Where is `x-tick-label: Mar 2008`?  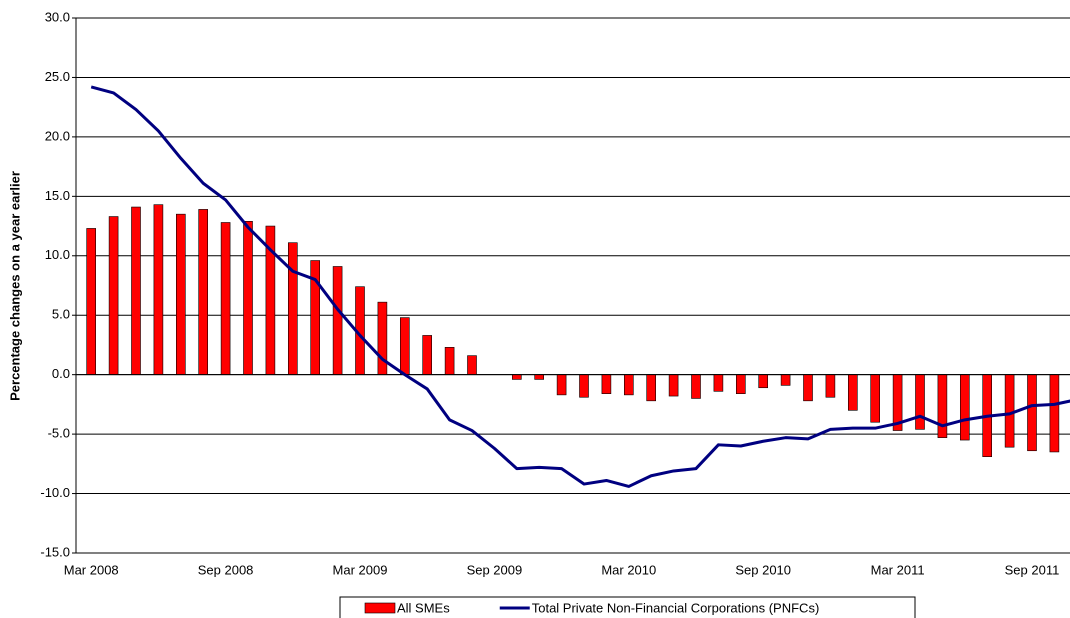 x-tick-label: Mar 2008 is located at coordinates (91, 569).